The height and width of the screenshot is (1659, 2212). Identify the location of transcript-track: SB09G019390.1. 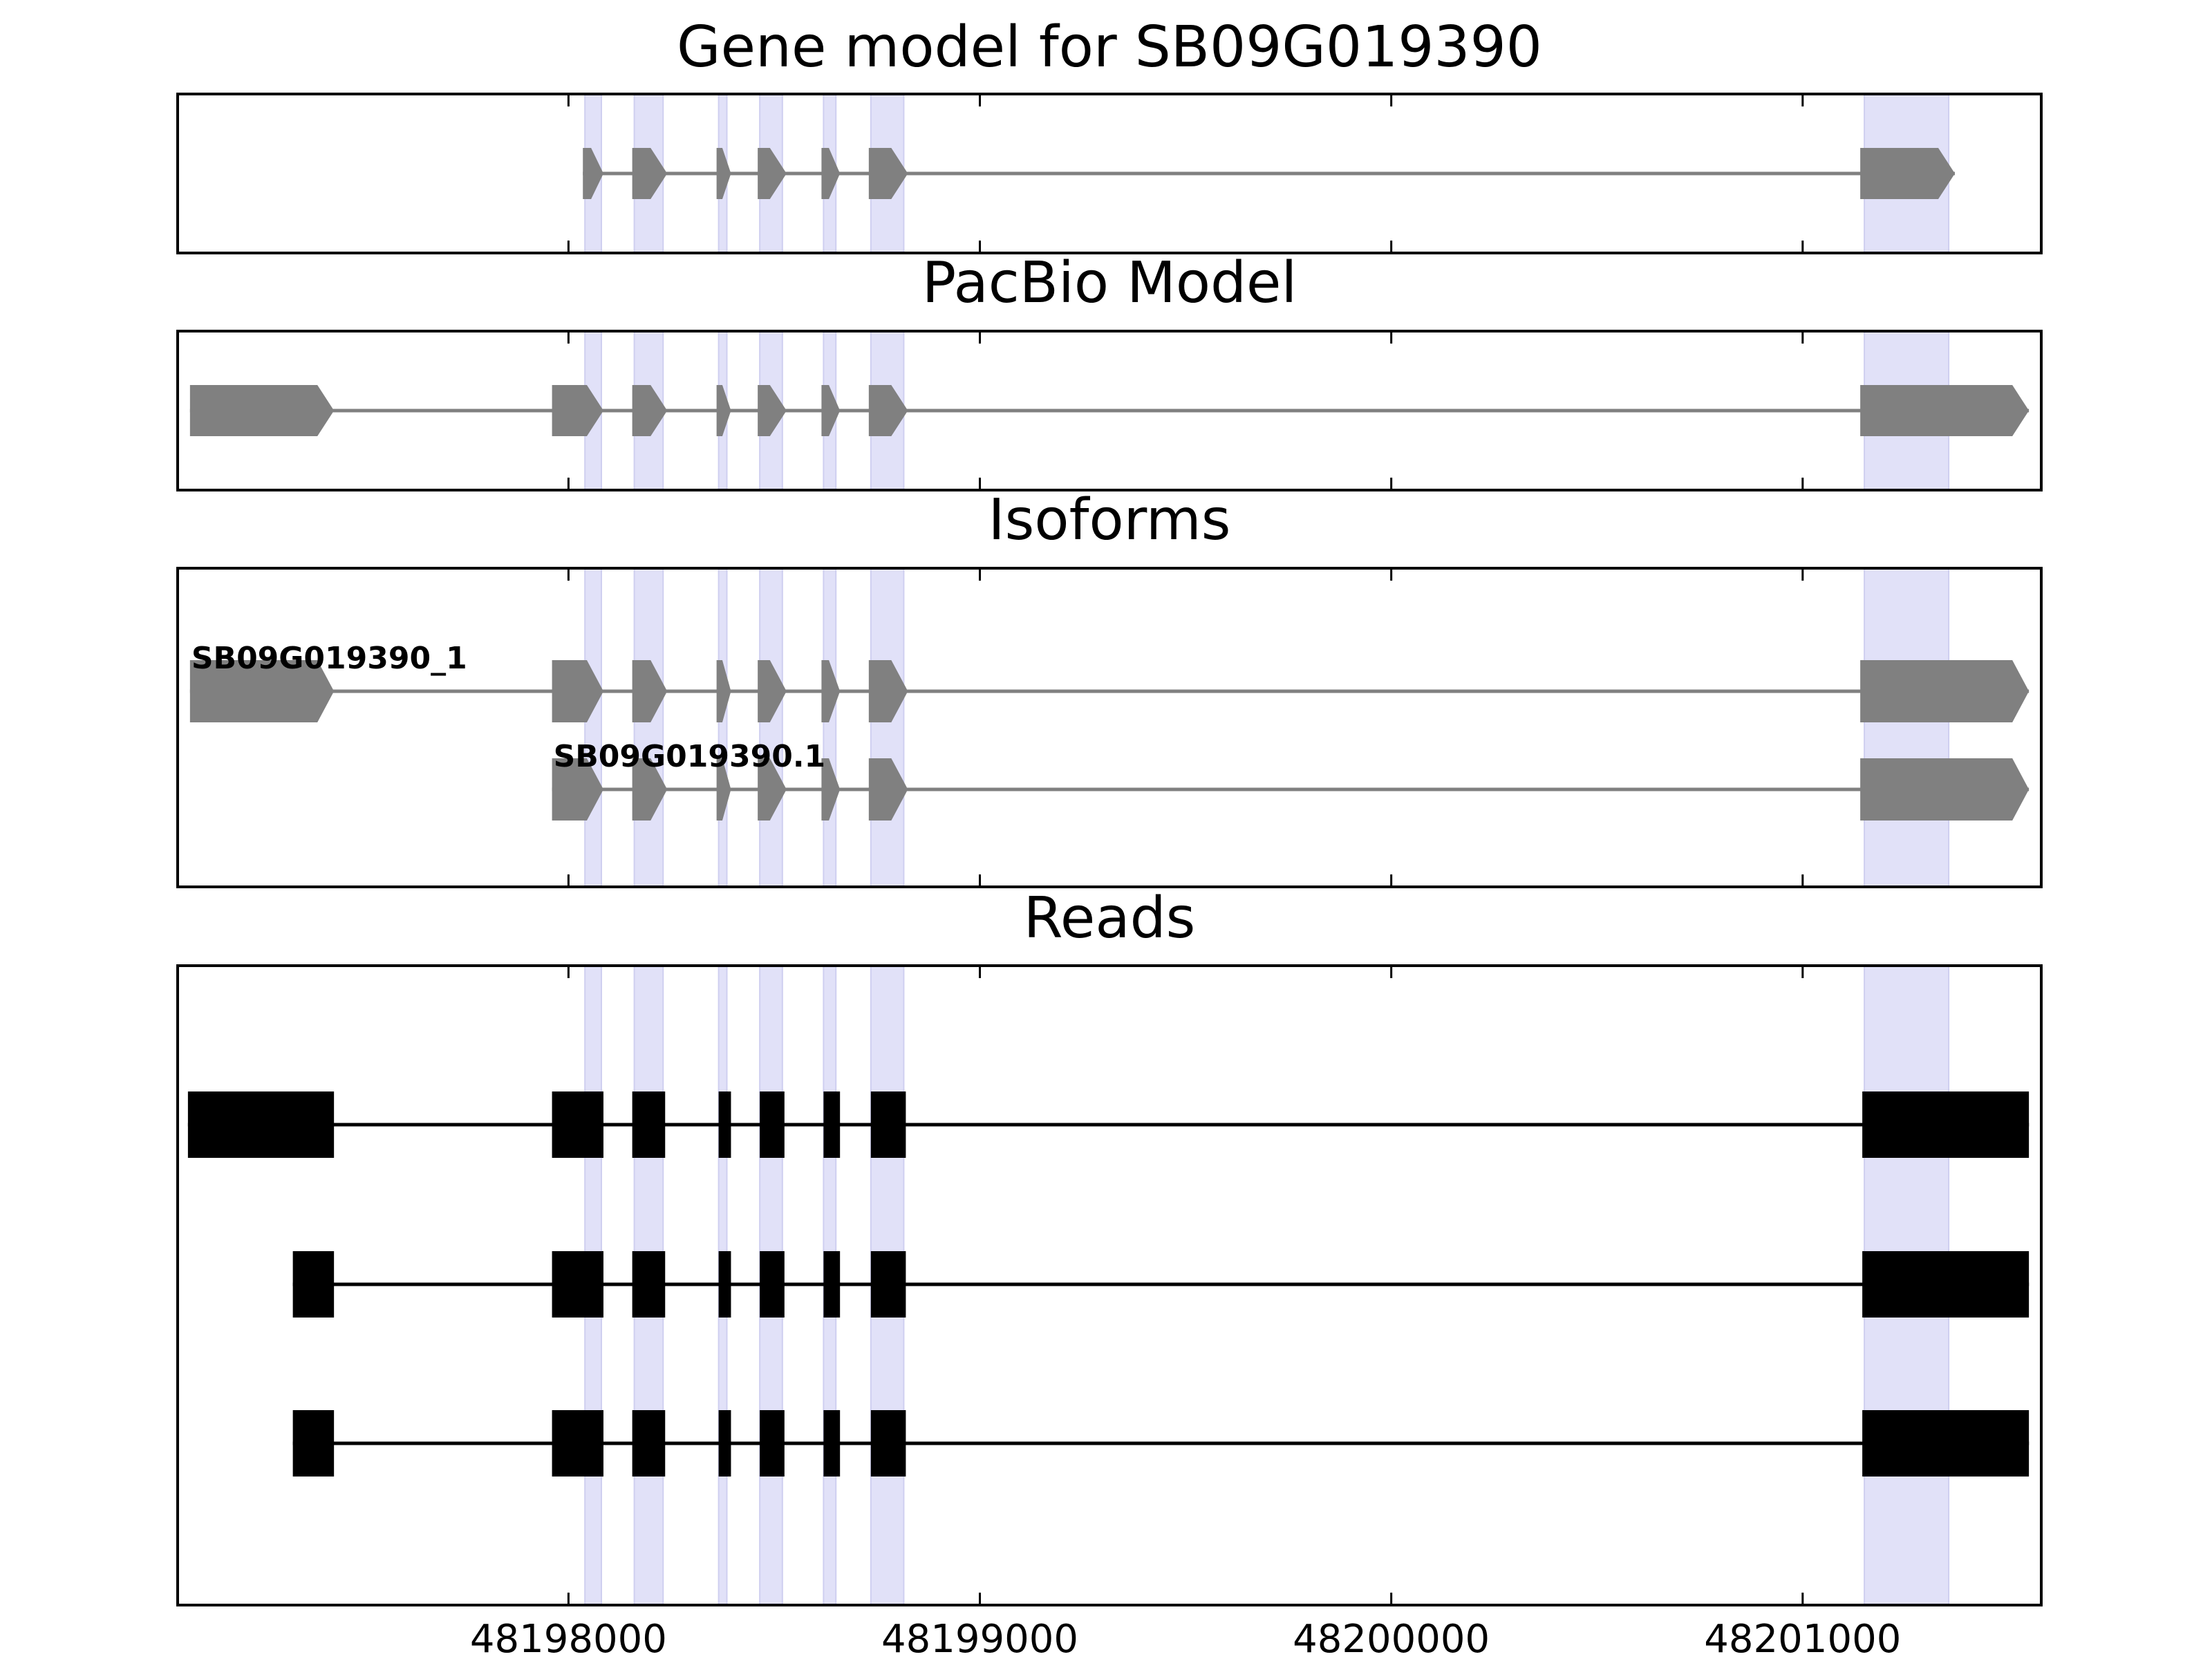
(1291, 780).